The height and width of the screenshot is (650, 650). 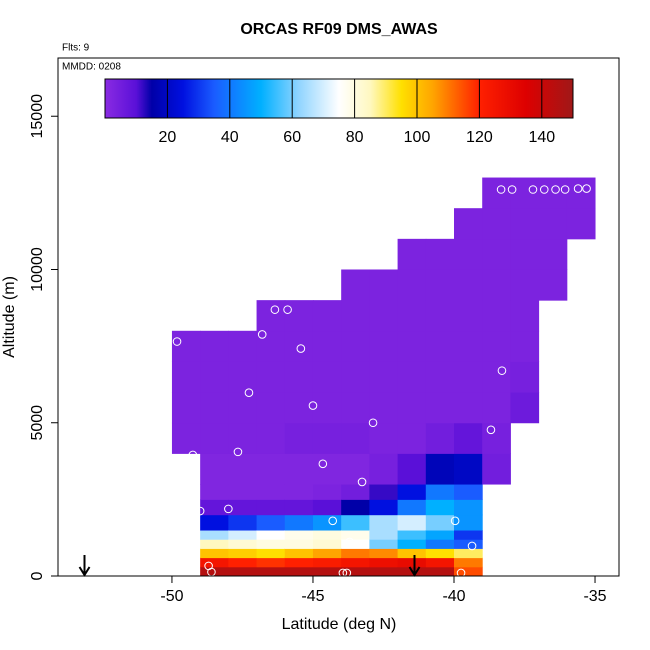 I want to click on y-axis-label: Altitude (m), so click(x=9, y=317).